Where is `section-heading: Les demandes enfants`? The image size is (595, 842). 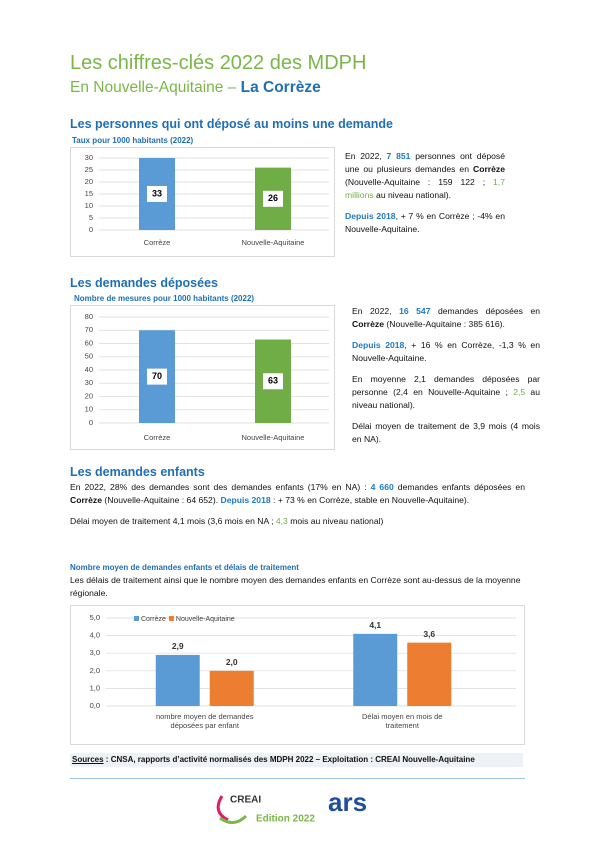 section-heading: Les demandes enfants is located at coordinates (137, 472).